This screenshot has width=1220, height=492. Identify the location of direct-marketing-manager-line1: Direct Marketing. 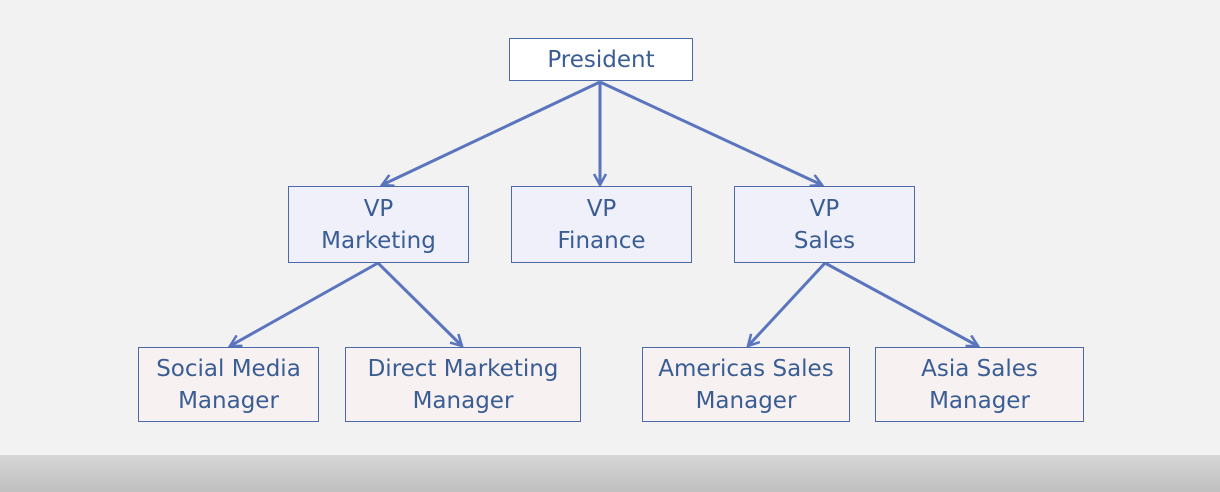
(463, 368).